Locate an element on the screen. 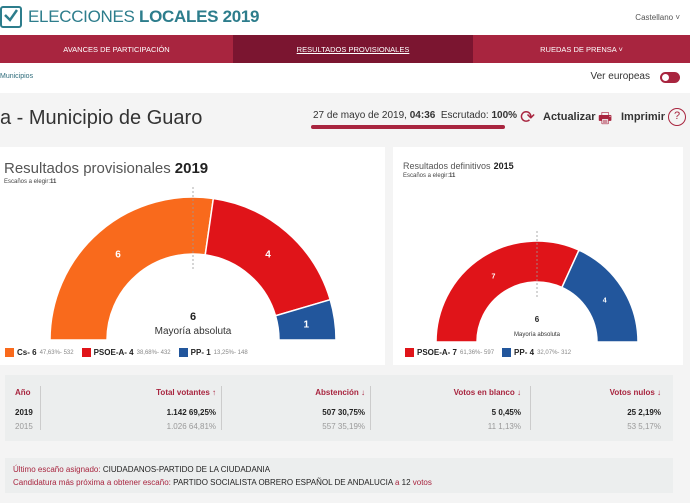 This screenshot has height=503, width=690. legend-detail: 32,07%- 312 is located at coordinates (554, 352).